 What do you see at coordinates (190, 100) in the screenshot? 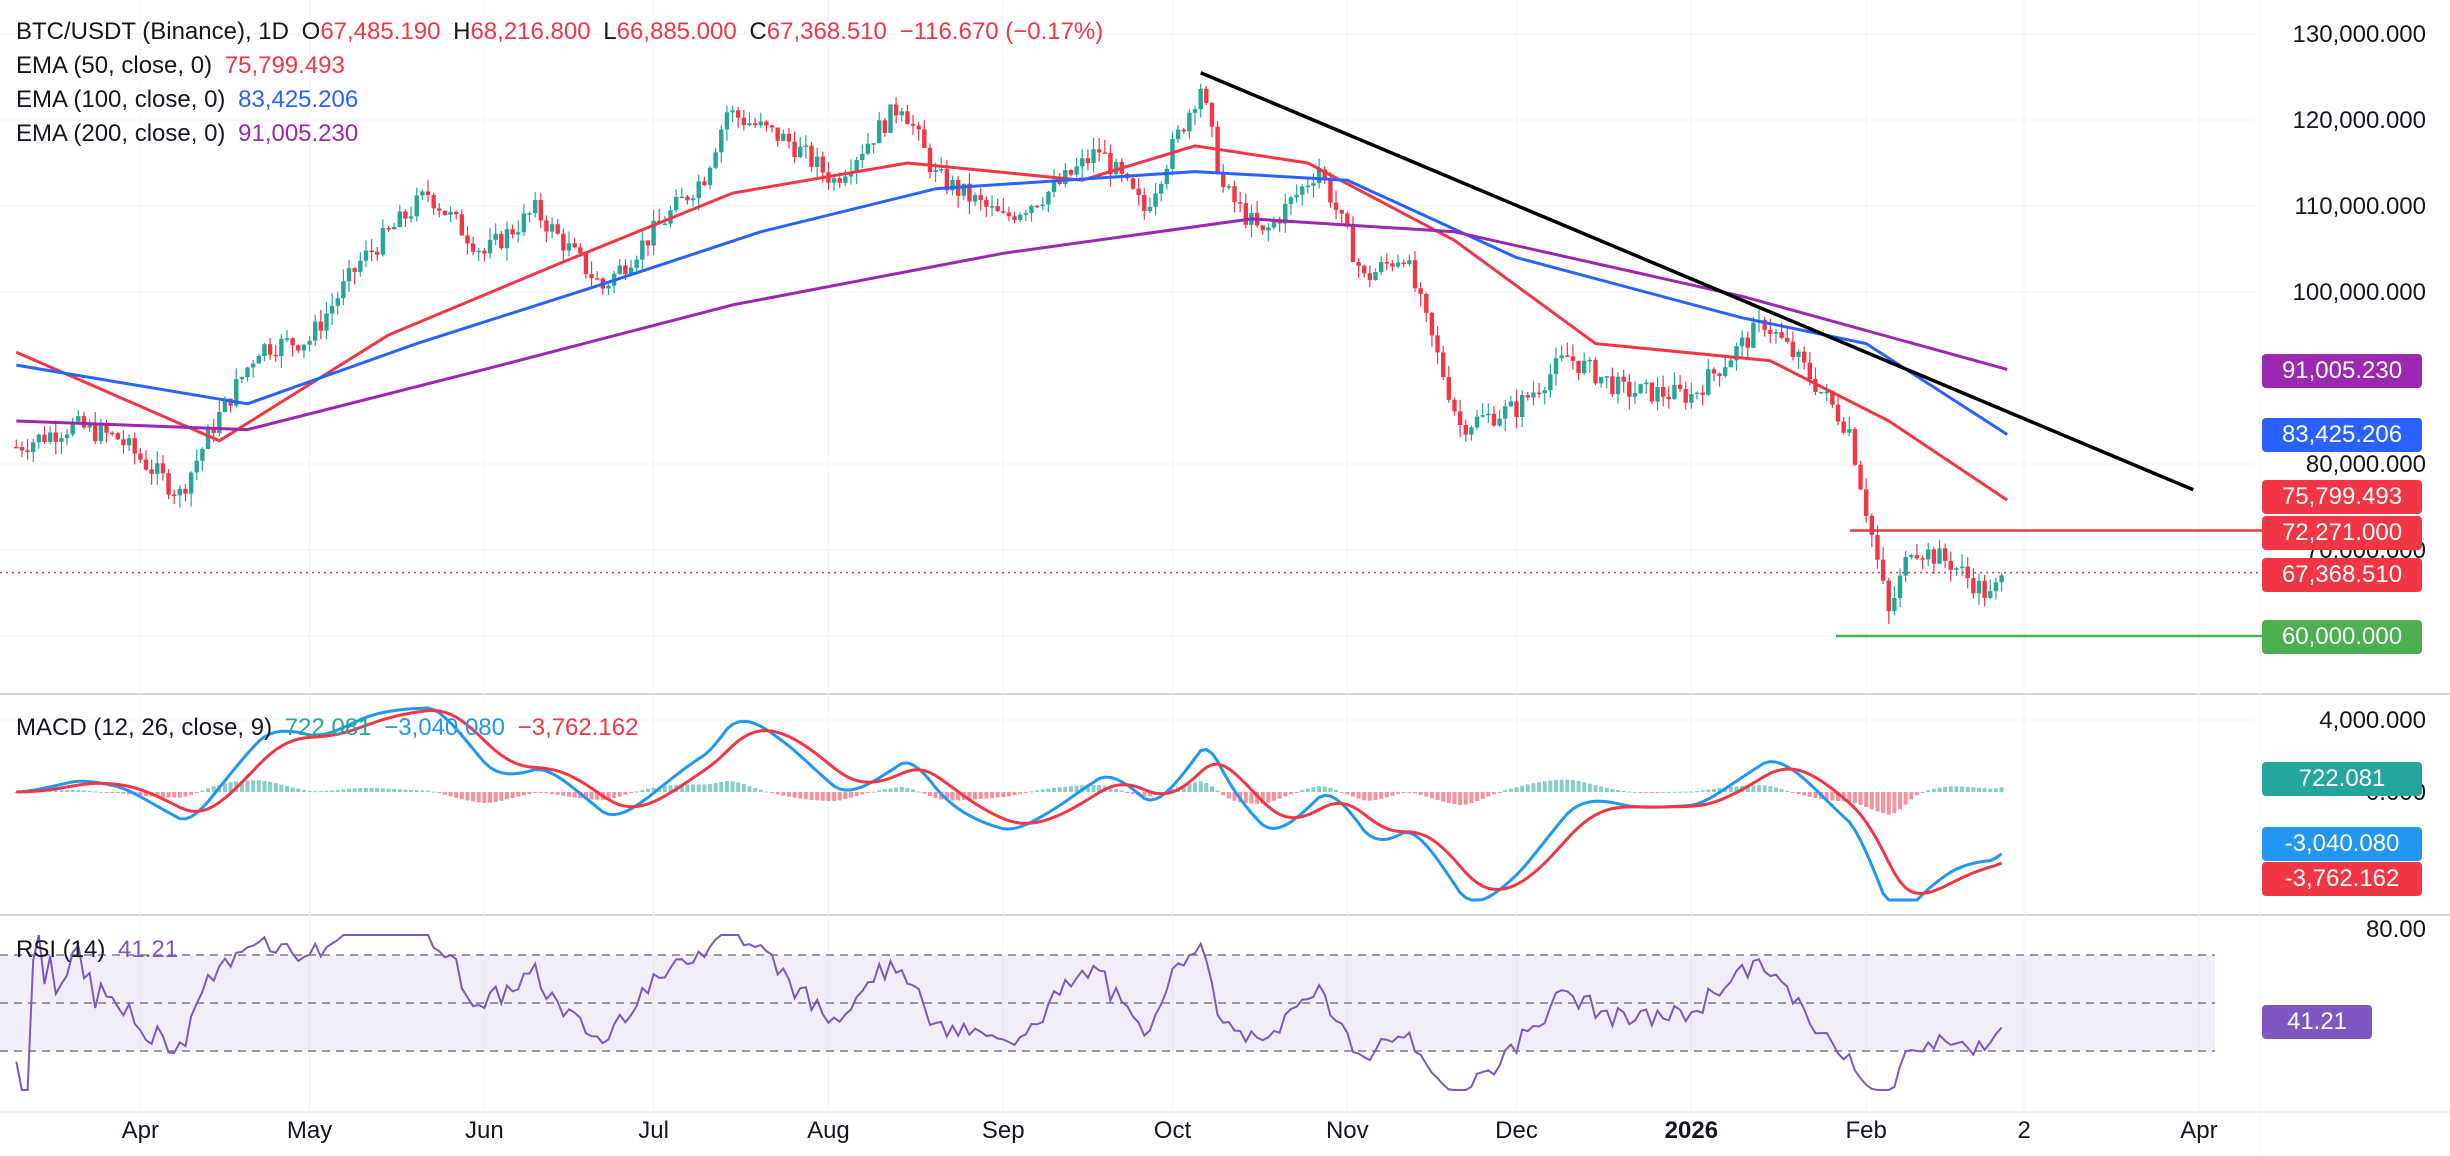
I see `ema100-legend: EMA (100, close, 0) 83,425.206` at bounding box center [190, 100].